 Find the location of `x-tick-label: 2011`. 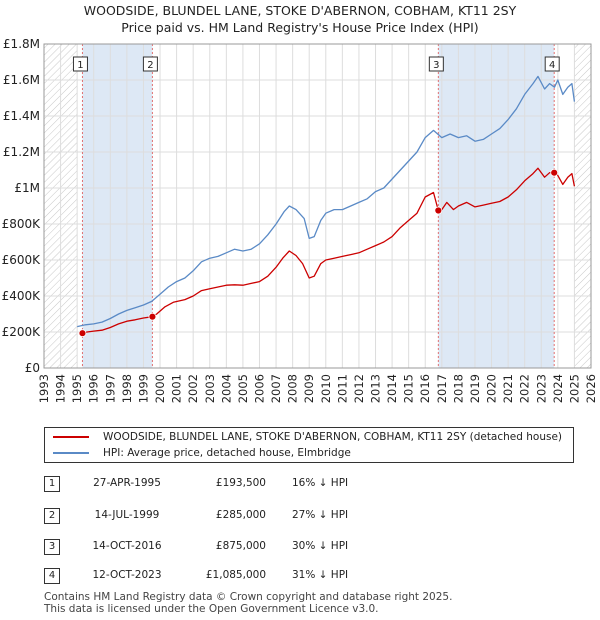

x-tick-label: 2011 is located at coordinates (342, 388).